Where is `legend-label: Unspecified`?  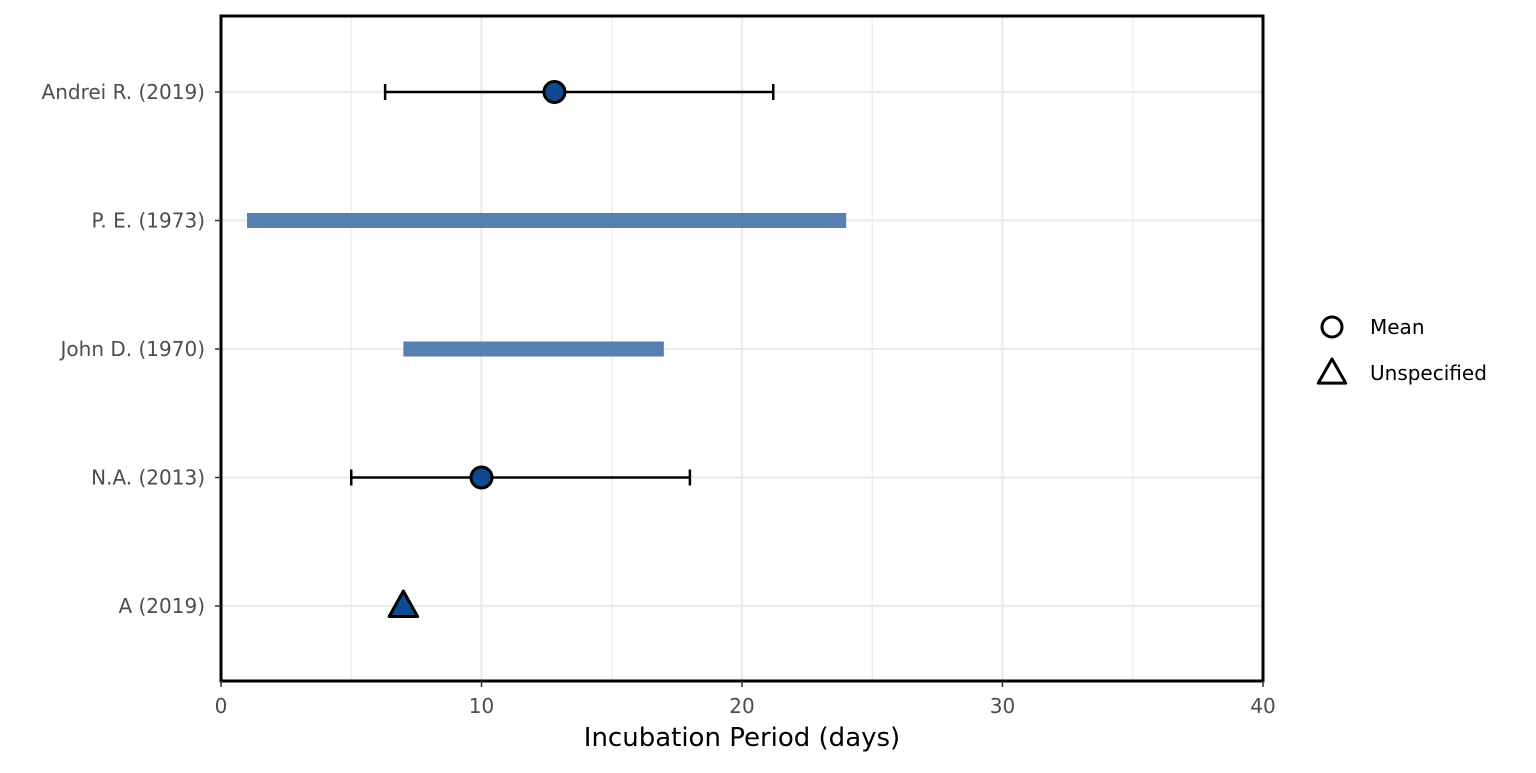
legend-label: Unspecified is located at coordinates (1428, 373).